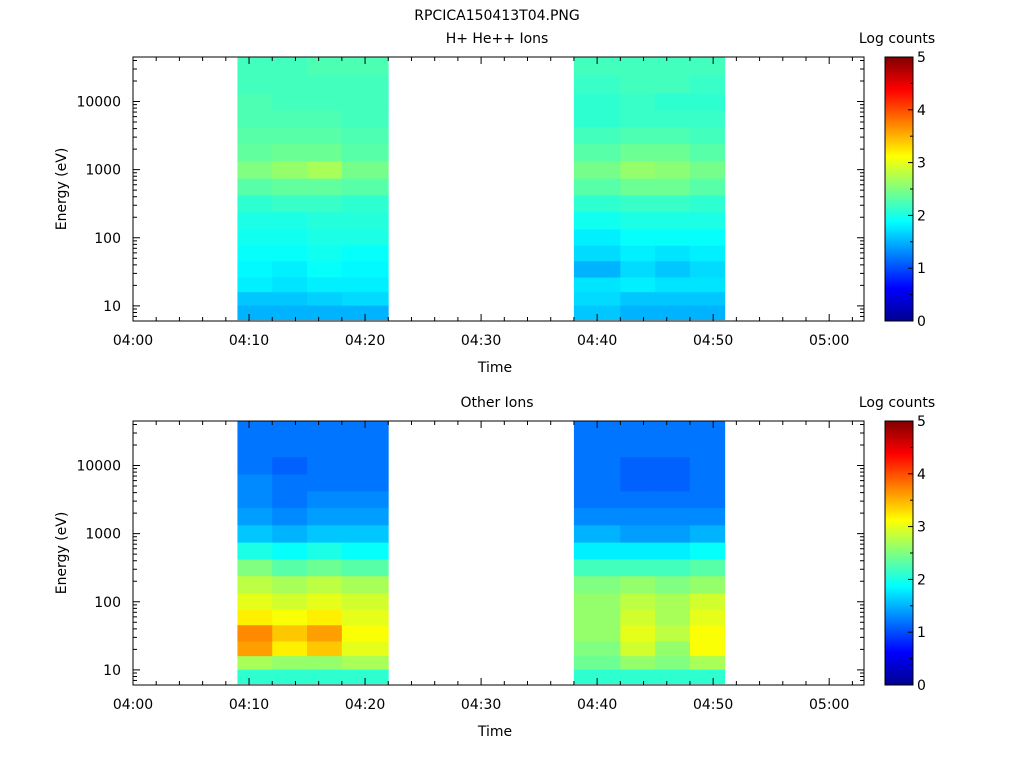  Describe the element at coordinates (921, 269) in the screenshot. I see `colorbar-tick-label: 1` at that location.